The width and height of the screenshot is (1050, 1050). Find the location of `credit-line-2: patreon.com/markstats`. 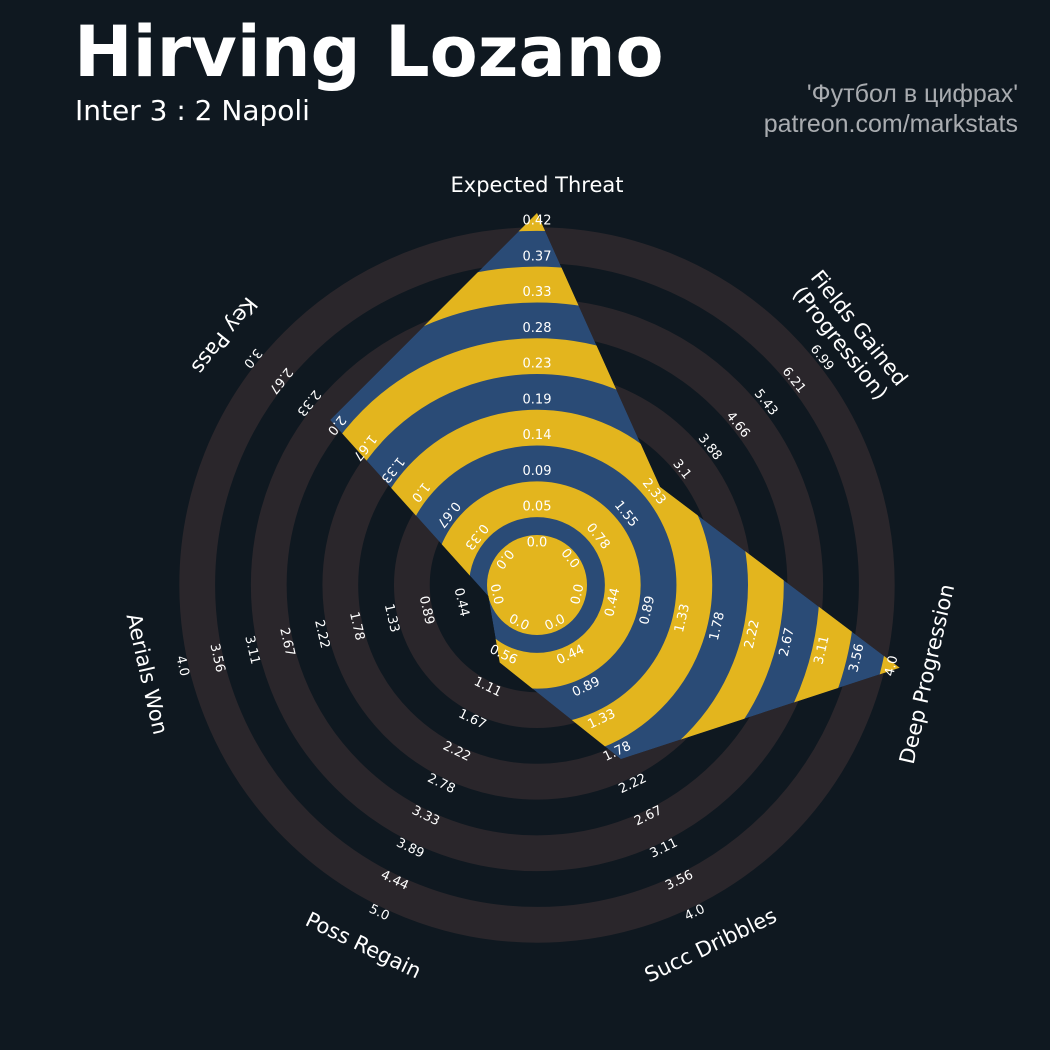

credit-line-2: patreon.com/markstats is located at coordinates (890, 123).